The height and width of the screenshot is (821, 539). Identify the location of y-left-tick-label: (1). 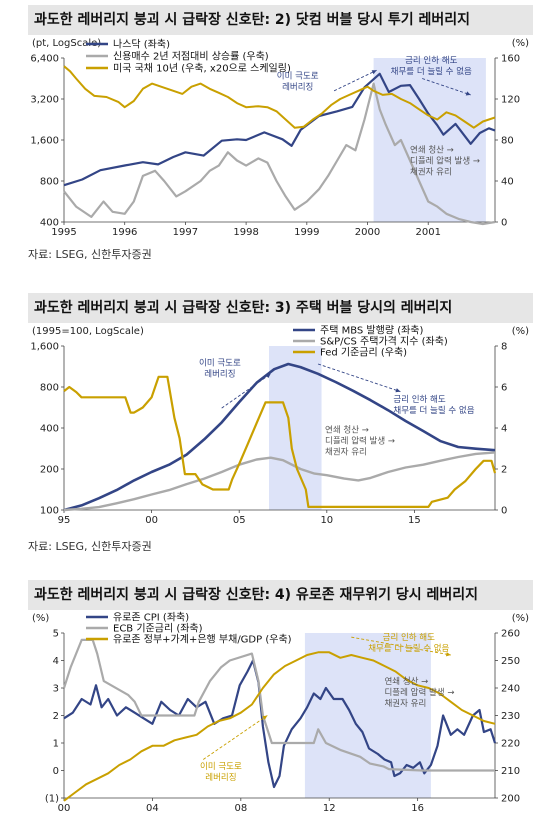
(52, 799).